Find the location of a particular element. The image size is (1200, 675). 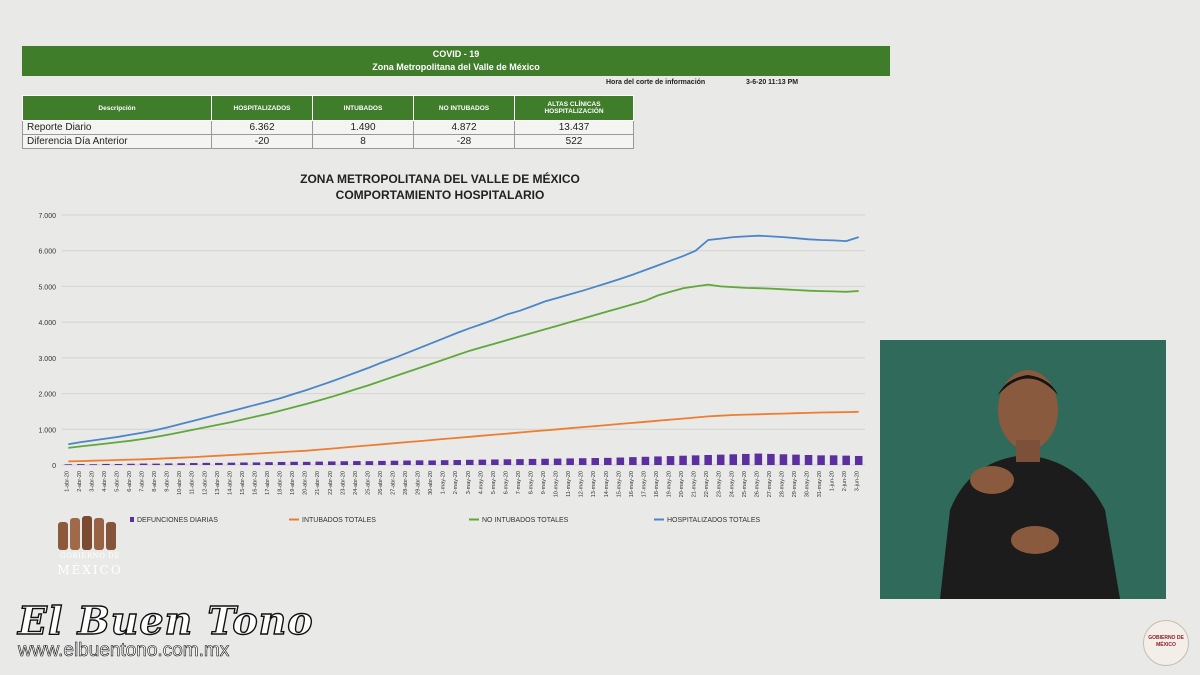

x-tick-label: 3-abr-20 is located at coordinates (92, 481).